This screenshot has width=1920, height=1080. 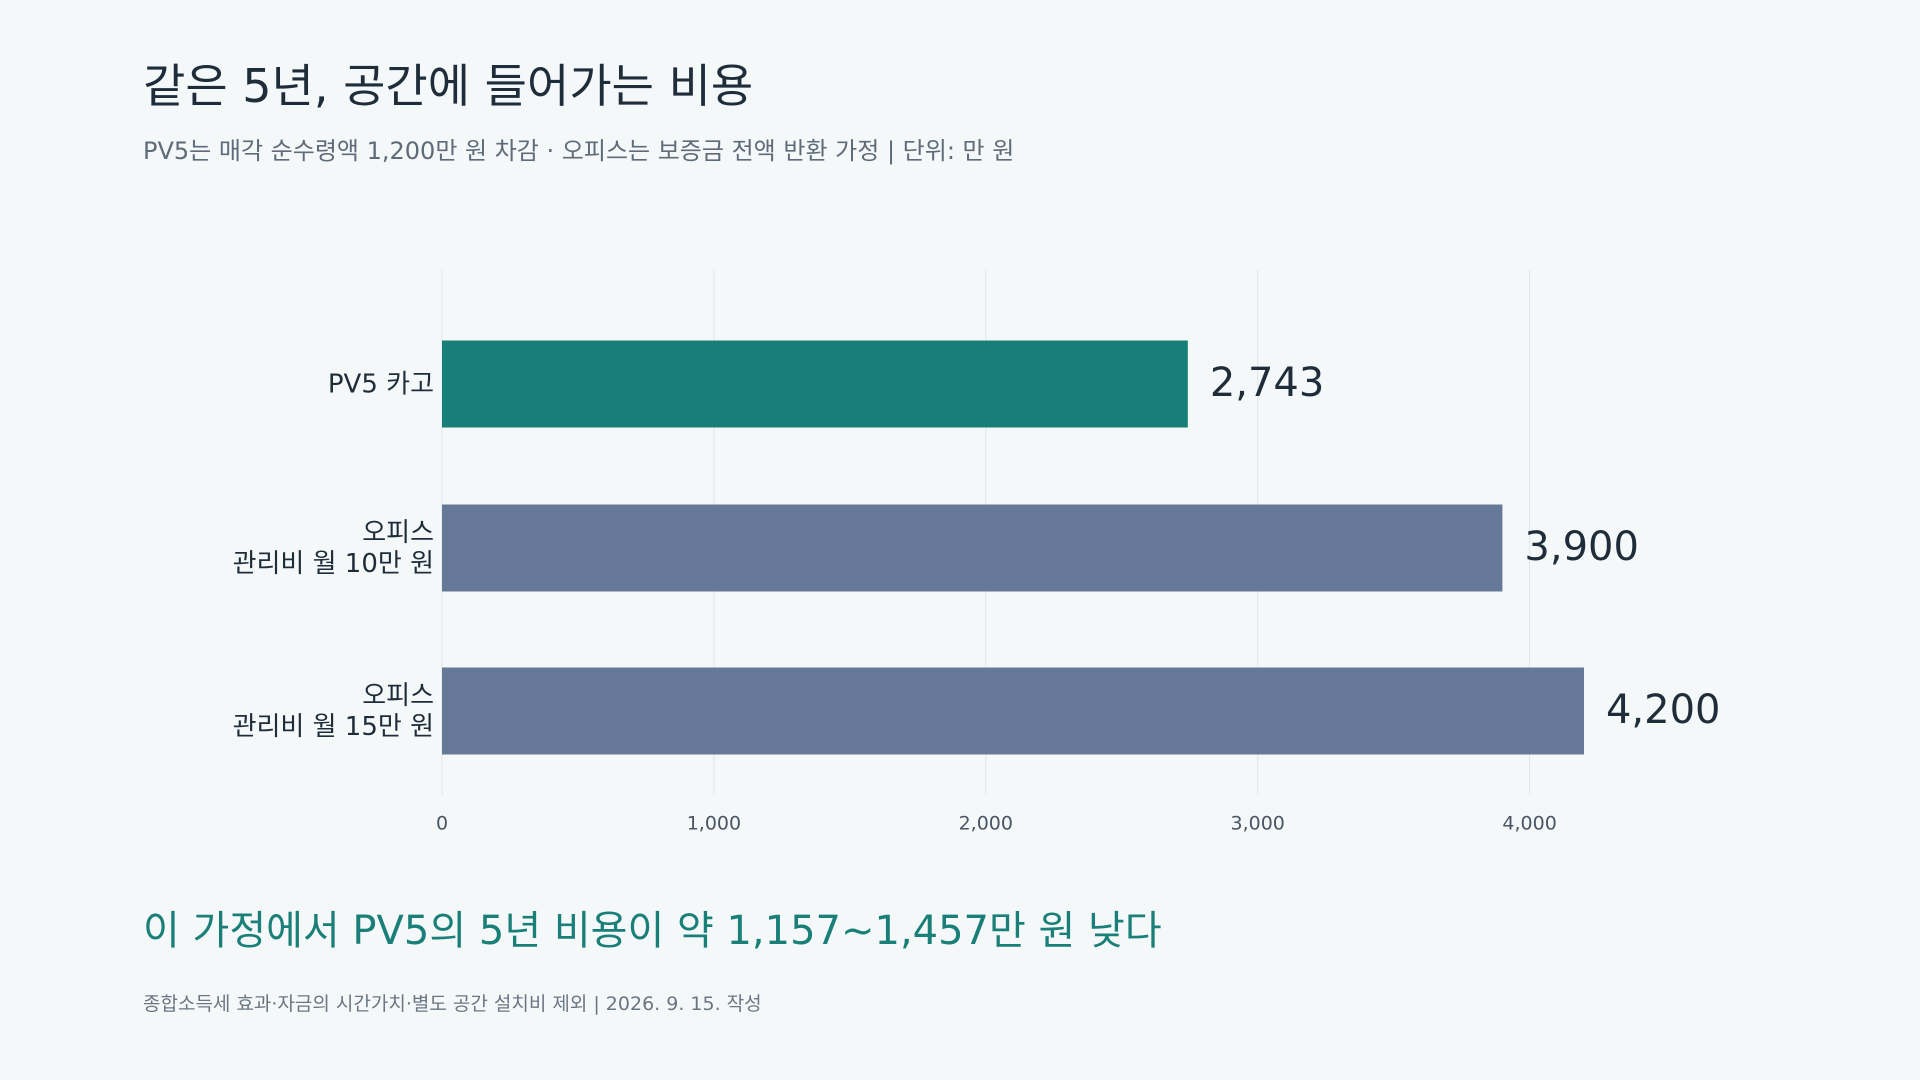 What do you see at coordinates (1581, 547) in the screenshot?
I see `data-label: 3,900` at bounding box center [1581, 547].